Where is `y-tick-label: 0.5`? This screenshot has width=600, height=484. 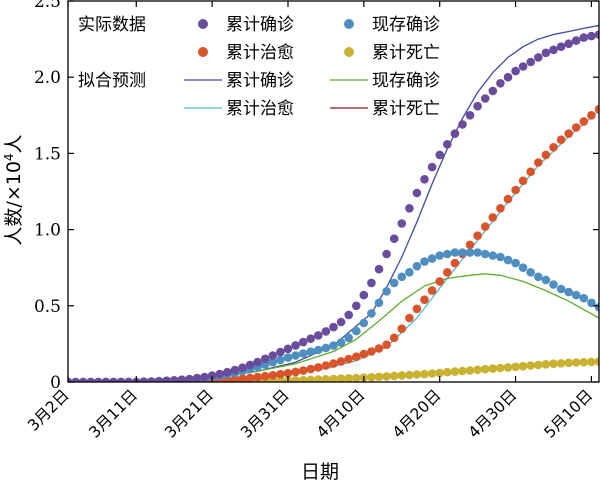
y-tick-label: 0.5 is located at coordinates (47, 307).